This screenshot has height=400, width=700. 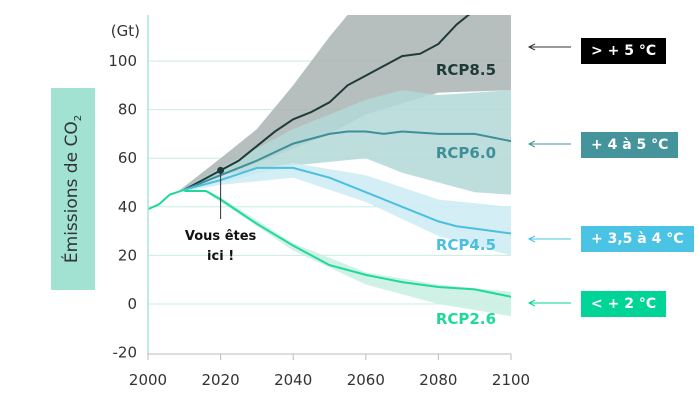 What do you see at coordinates (347, 200) in the screenshot?
I see `line-RCP4.5` at bounding box center [347, 200].